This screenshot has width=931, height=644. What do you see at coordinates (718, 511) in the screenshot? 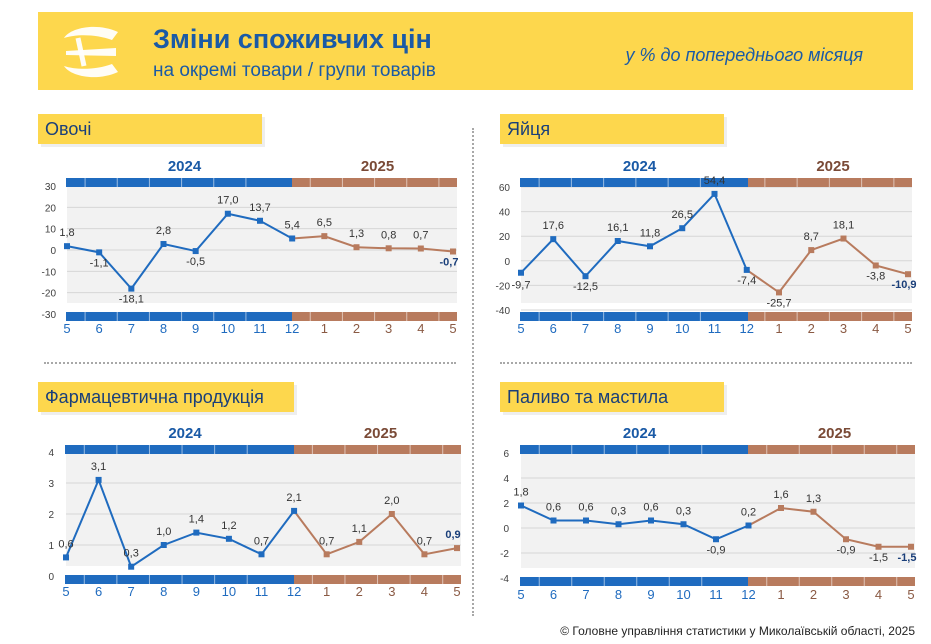
I see `fuel-plot-area` at bounding box center [718, 511].